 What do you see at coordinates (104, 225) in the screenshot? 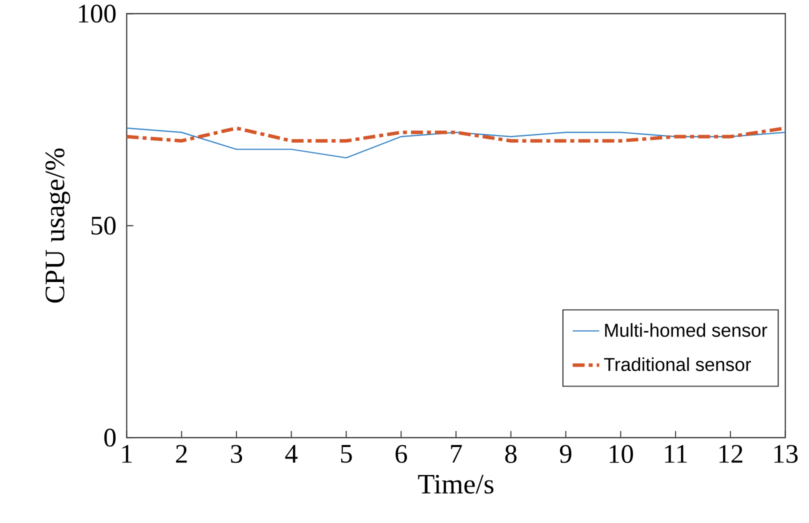
I see `y-tick-label: 50` at bounding box center [104, 225].